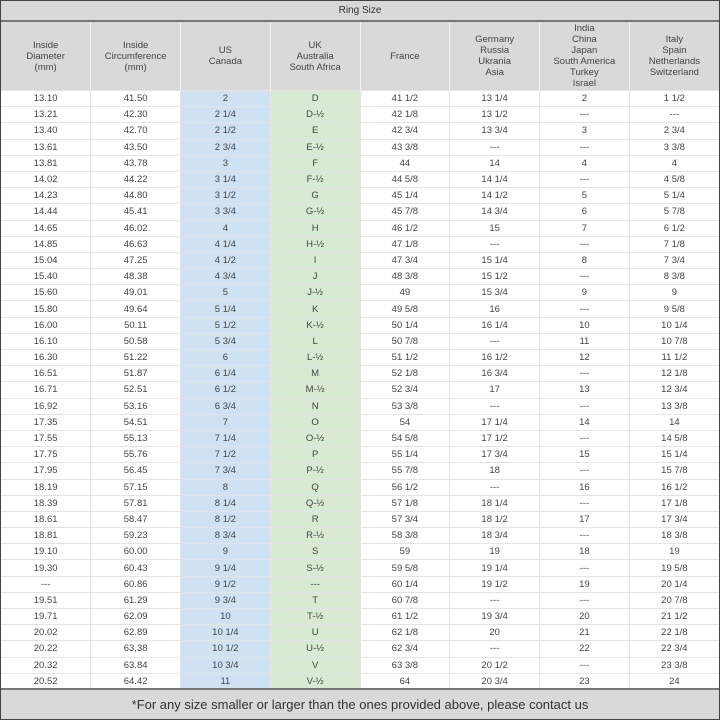  What do you see at coordinates (314, 309) in the screenshot?
I see `cell-uk-australia: K` at bounding box center [314, 309].